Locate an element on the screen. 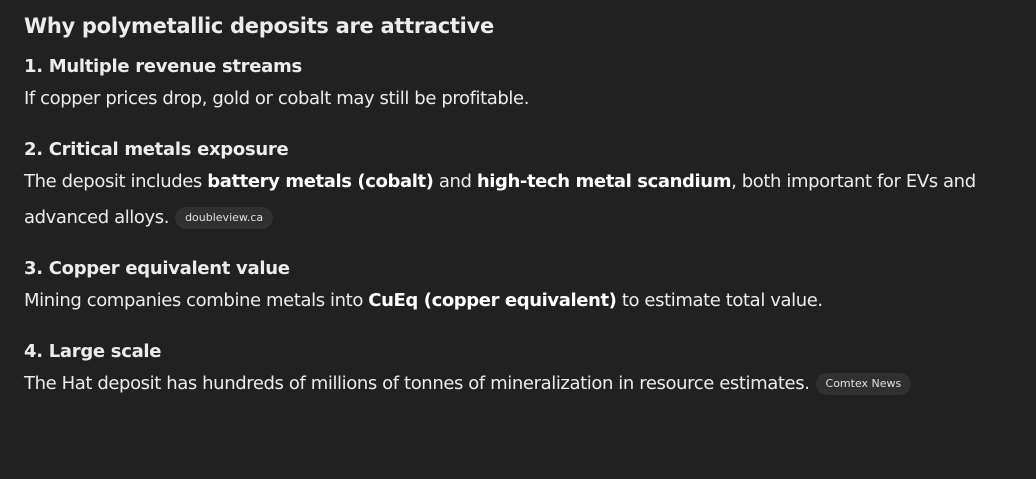 This screenshot has width=1036, height=479. heading-1: 1. Multiple revenue streams is located at coordinates (163, 66).